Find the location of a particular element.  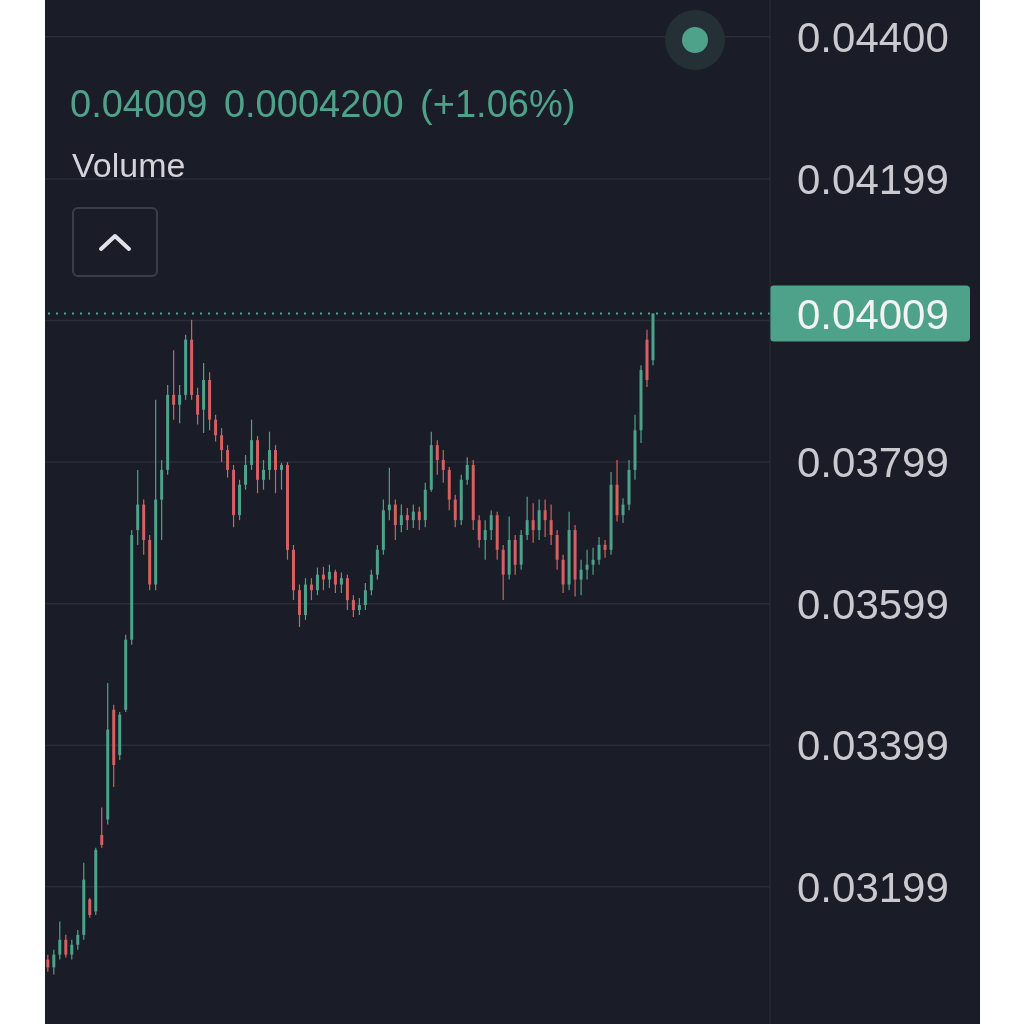

text: 0.04009 0.0004200 (+1.06%) is located at coordinates (323, 104).